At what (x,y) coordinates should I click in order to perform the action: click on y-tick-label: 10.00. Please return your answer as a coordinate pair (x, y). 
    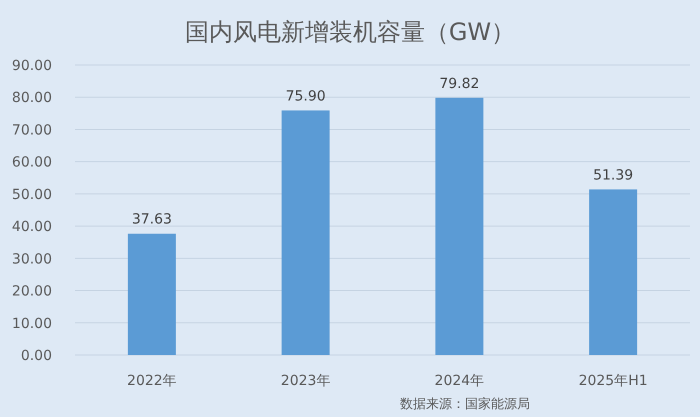
    Looking at the image, I should click on (32, 324).